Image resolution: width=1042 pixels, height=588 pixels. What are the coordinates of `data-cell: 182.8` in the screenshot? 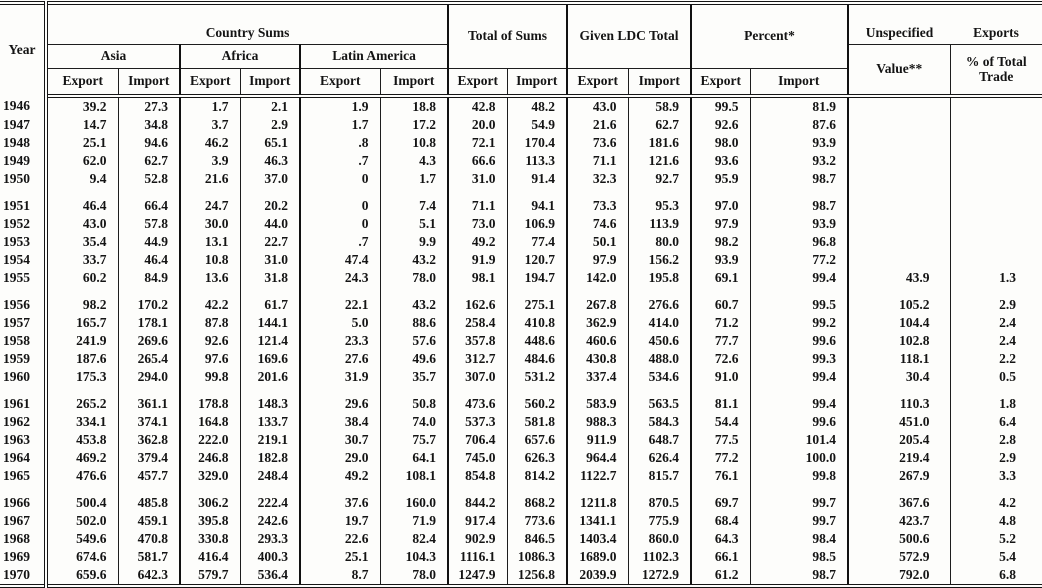 It's located at (269, 458).